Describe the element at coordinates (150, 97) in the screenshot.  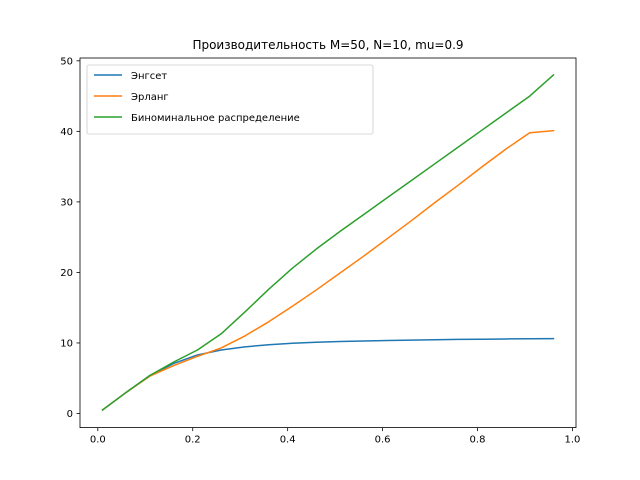
I see `legend-label: Эрланг` at that location.